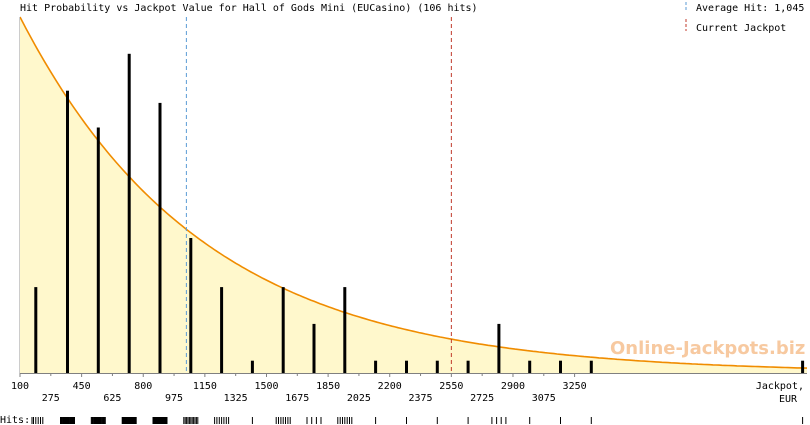 The height and width of the screenshot is (425, 810). Describe the element at coordinates (82, 386) in the screenshot. I see `x-tick-label: 450` at that location.